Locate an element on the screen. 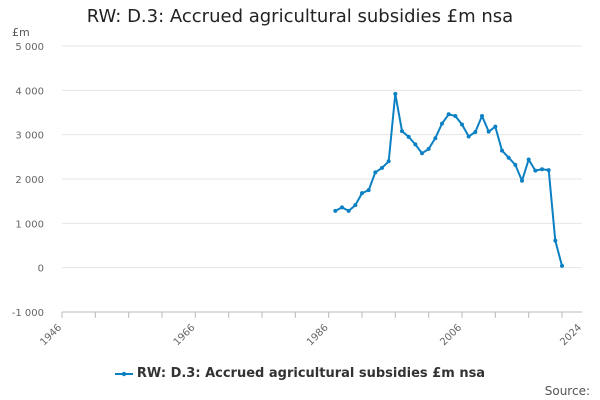 Image resolution: width=600 pixels, height=400 pixels. x-tick-label: 2024 is located at coordinates (571, 335).